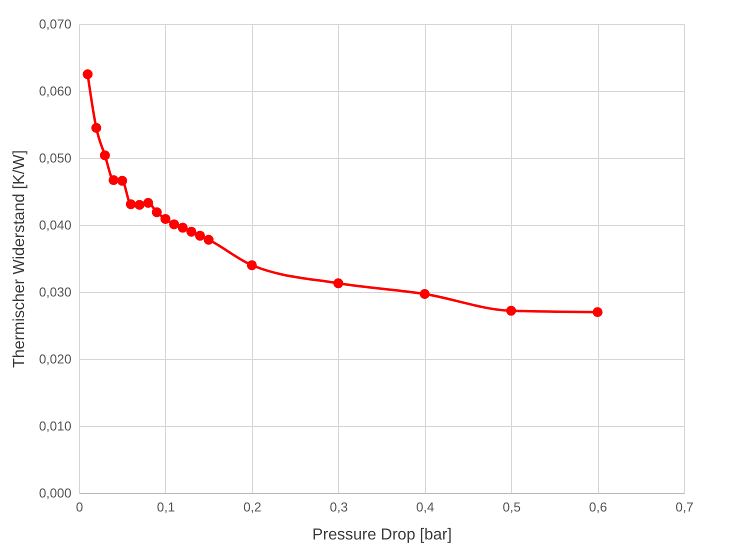 Image resolution: width=749 pixels, height=557 pixels. Describe the element at coordinates (55, 24) in the screenshot. I see `y-tick-label: 0,070` at that location.